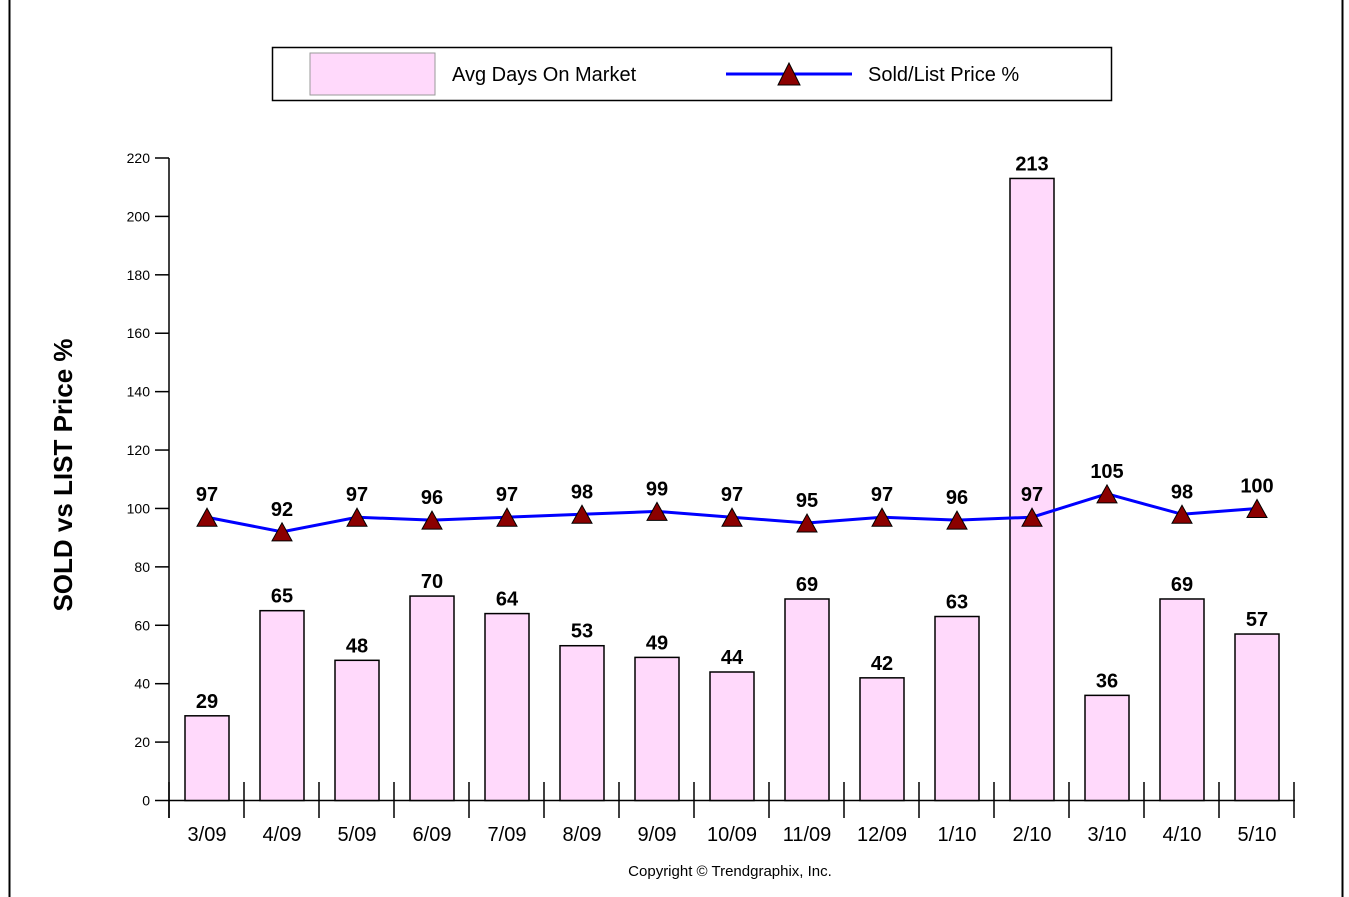 Image resolution: width=1349 pixels, height=897 pixels. Describe the element at coordinates (207, 702) in the screenshot. I see `bar-value-label: 29` at that location.